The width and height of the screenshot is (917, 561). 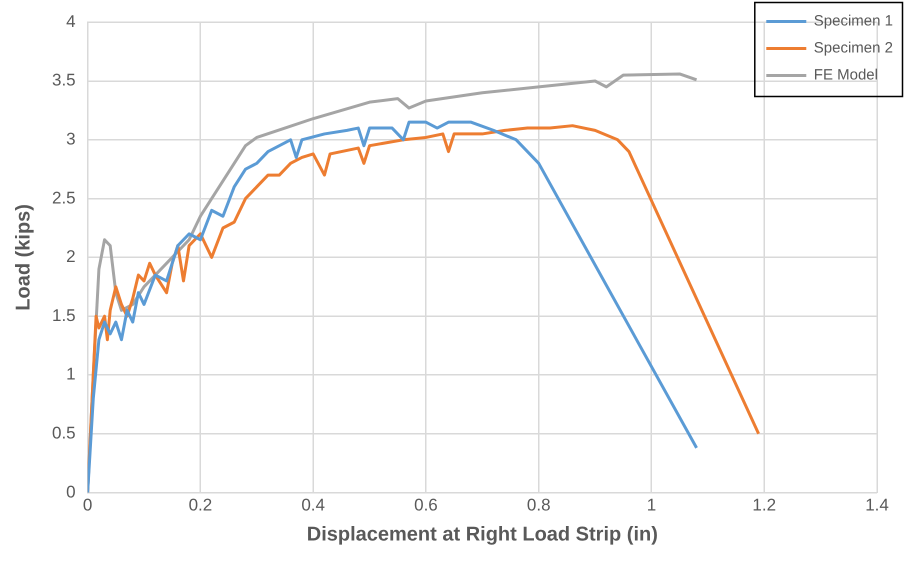 What do you see at coordinates (482, 535) in the screenshot?
I see `x-axis-title: Displacement at Right Load Strip (in)` at bounding box center [482, 535].